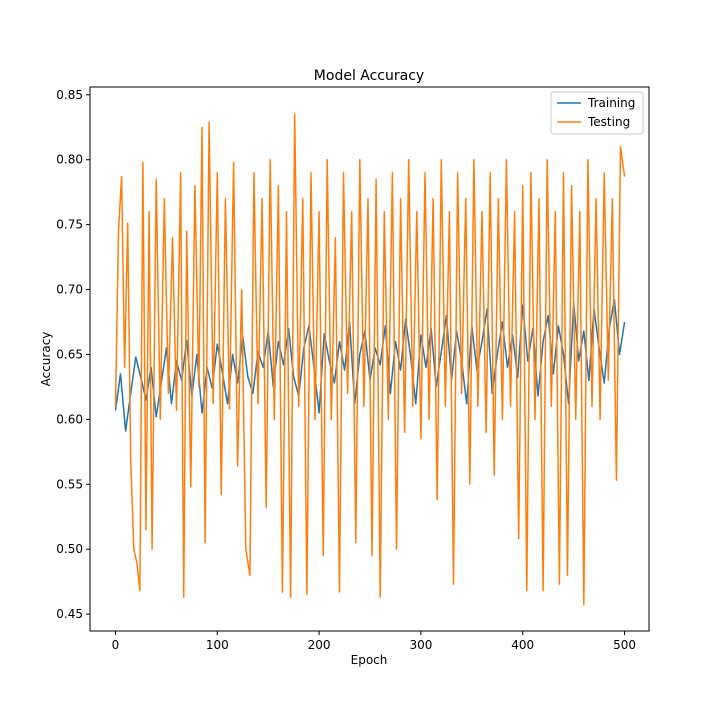 The height and width of the screenshot is (720, 720). I want to click on x-tick-label: 500, so click(624, 645).